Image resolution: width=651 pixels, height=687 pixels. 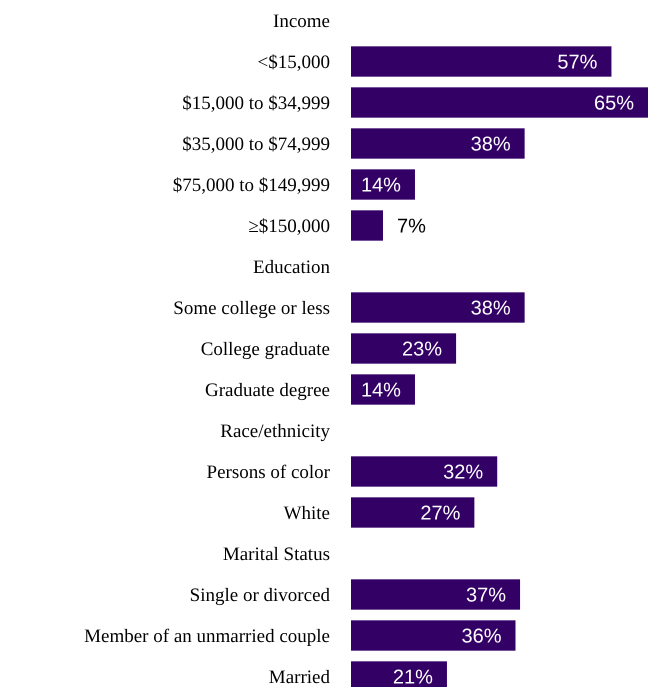 What do you see at coordinates (307, 513) in the screenshot?
I see `y-tick-label: White` at bounding box center [307, 513].